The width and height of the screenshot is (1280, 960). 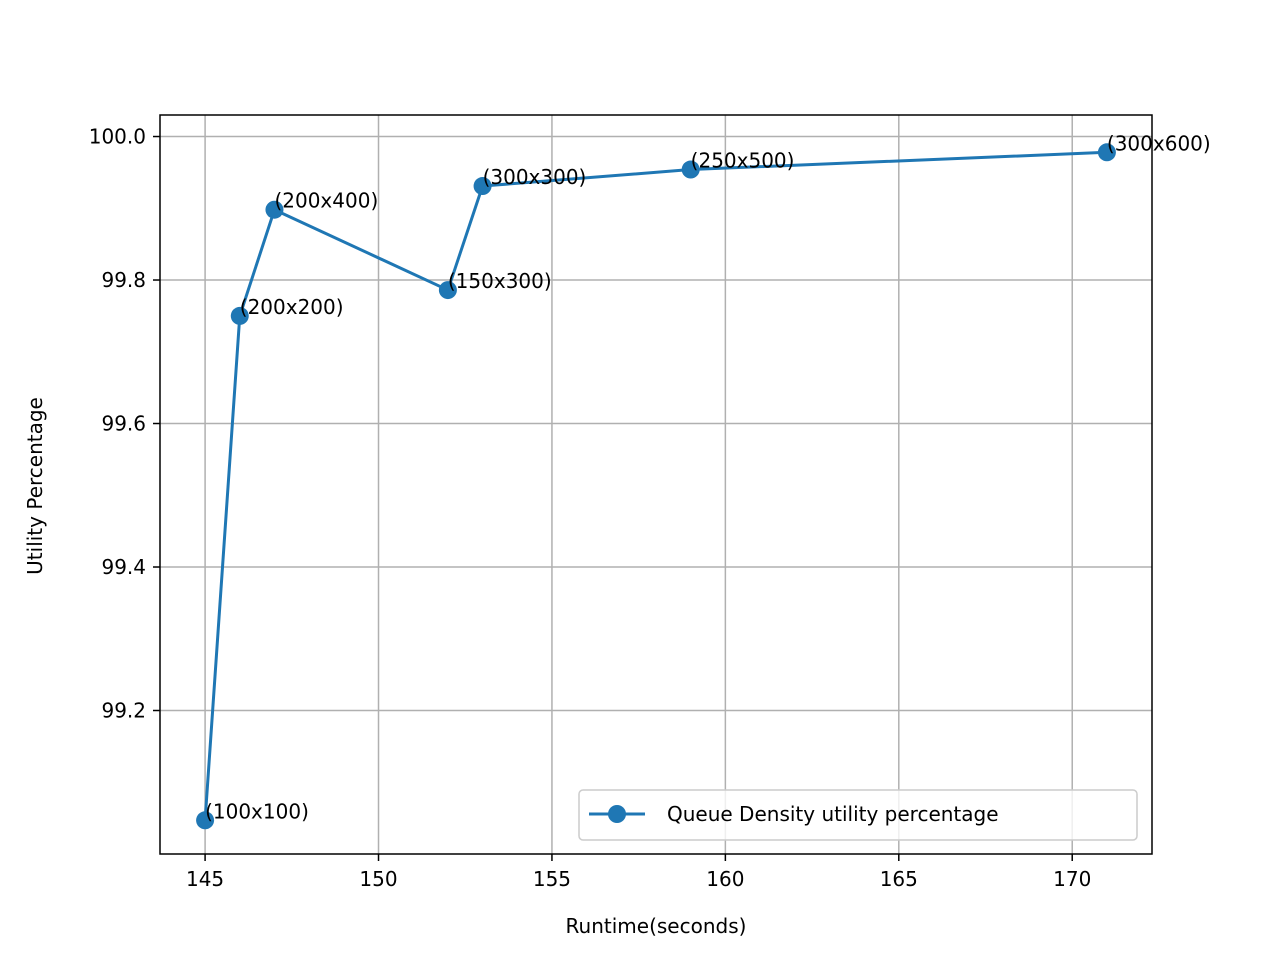 I want to click on x-tick-label: 155, so click(x=552, y=879).